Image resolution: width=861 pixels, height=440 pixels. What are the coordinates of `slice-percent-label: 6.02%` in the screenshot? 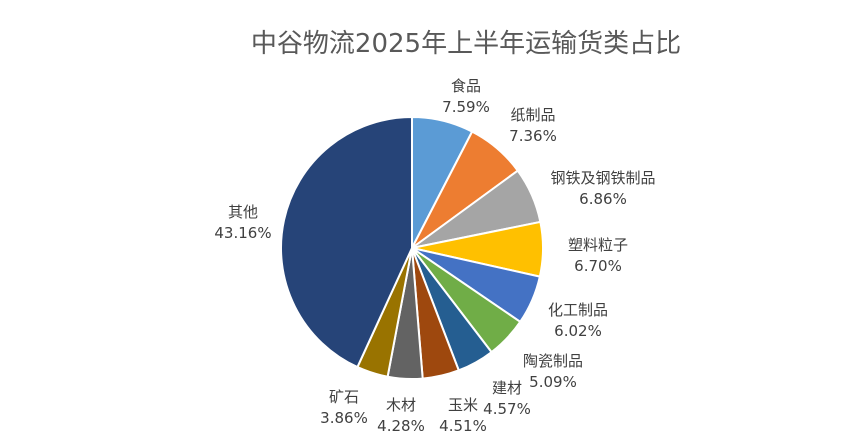 It's located at (578, 331).